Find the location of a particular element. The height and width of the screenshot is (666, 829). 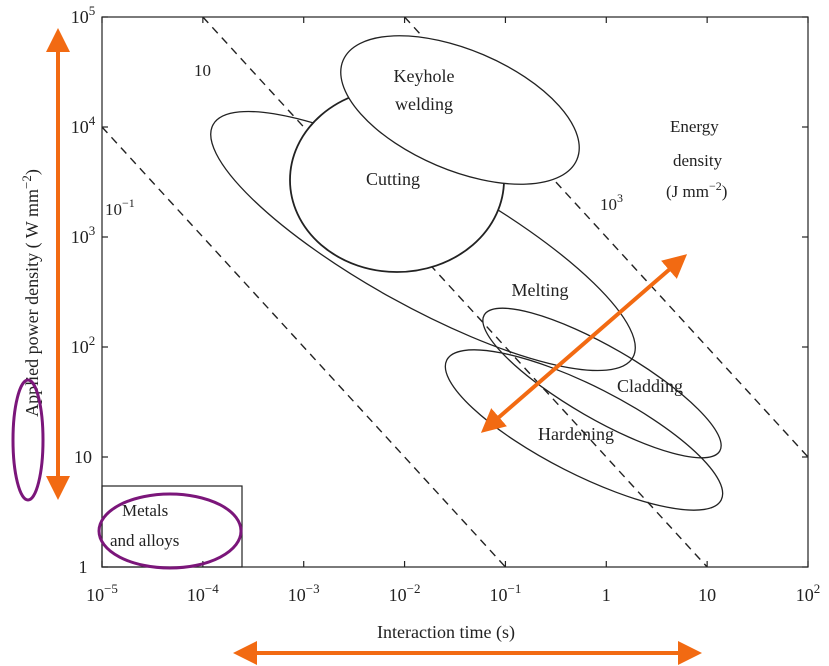

y-axis-title: Applied power density ( W mm−2) is located at coordinates (31, 293).